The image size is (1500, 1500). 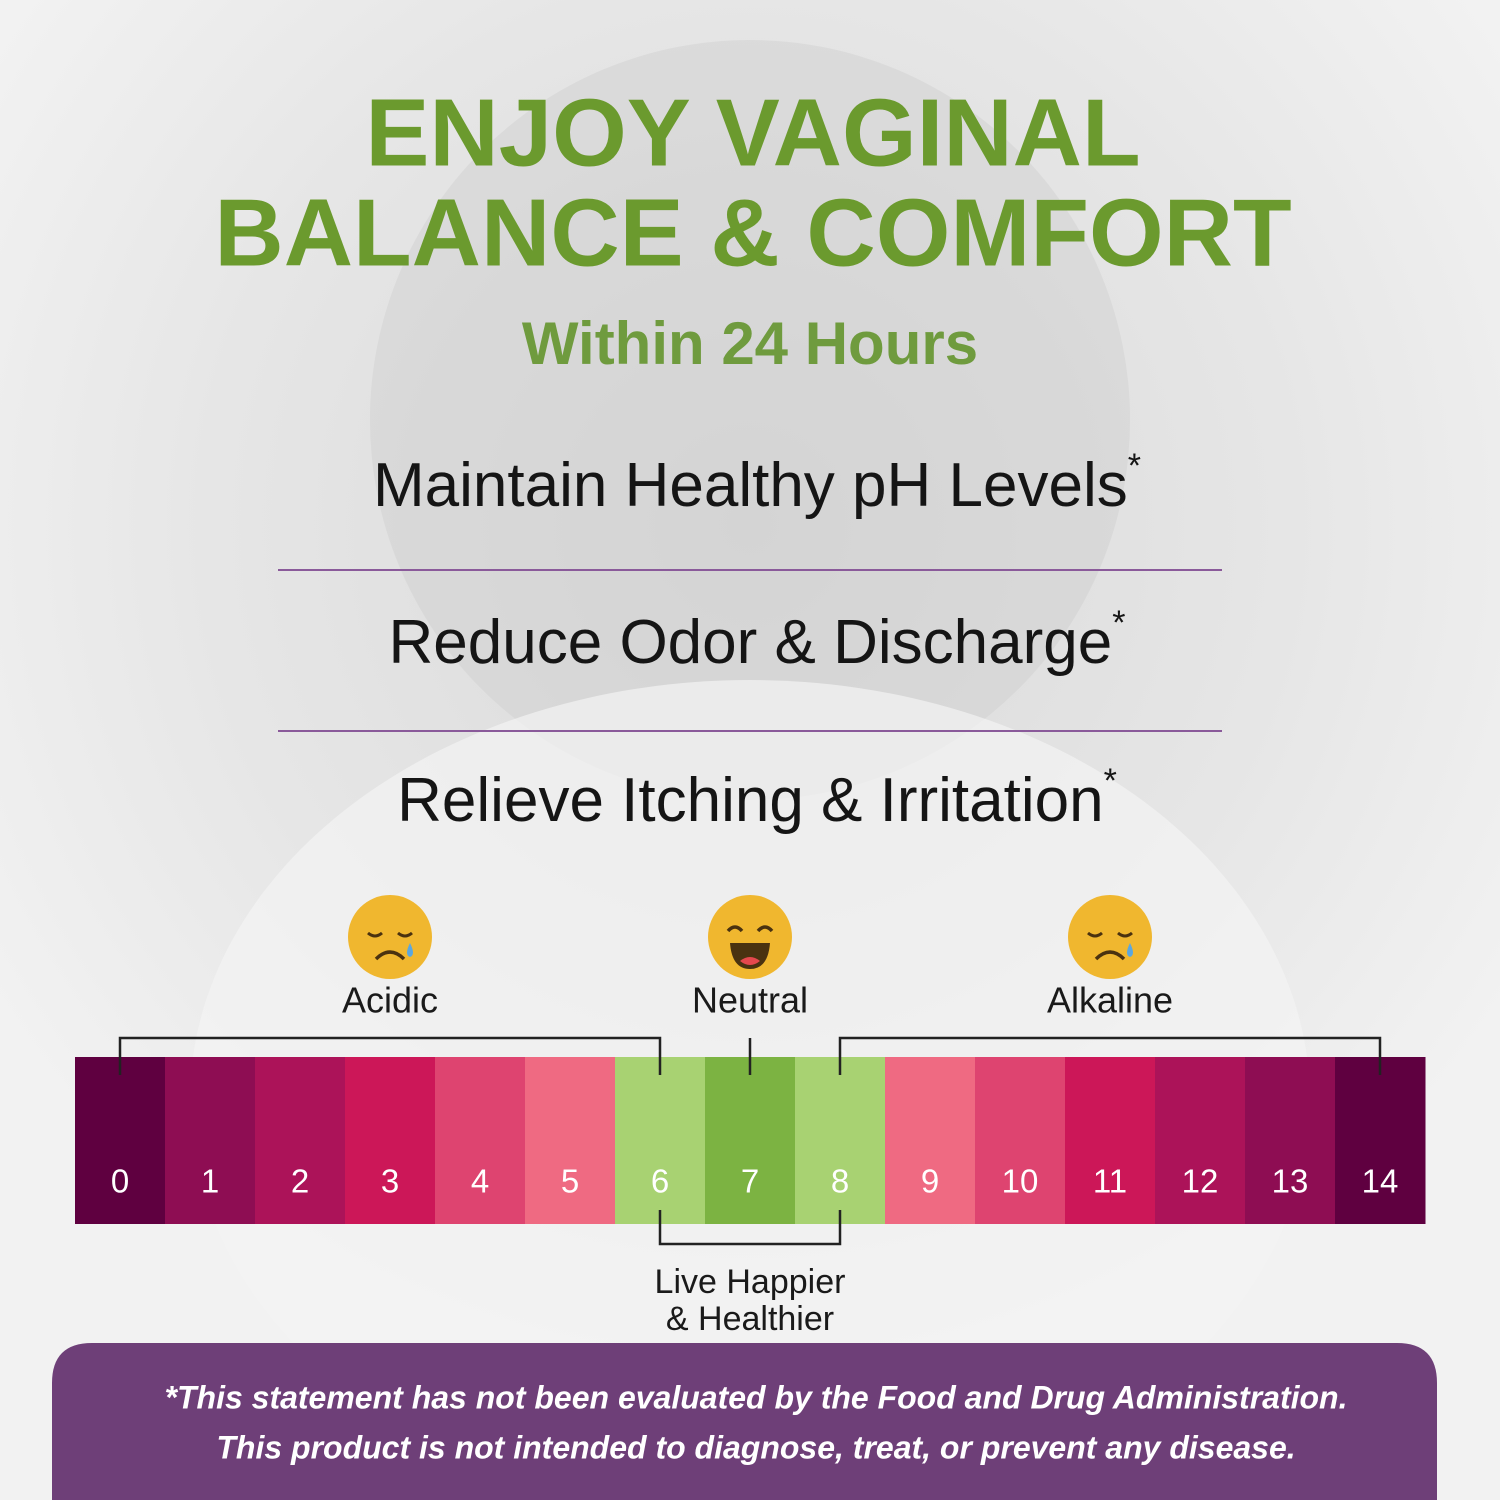 What do you see at coordinates (750, 1181) in the screenshot?
I see `ph-label: 7` at bounding box center [750, 1181].